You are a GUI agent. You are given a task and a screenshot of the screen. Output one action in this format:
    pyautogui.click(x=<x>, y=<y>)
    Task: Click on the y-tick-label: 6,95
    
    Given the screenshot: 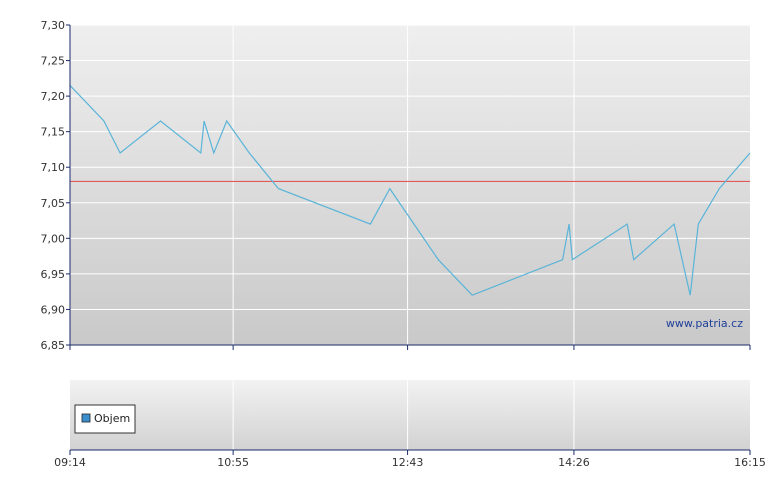 What is the action you would take?
    pyautogui.click(x=53, y=274)
    